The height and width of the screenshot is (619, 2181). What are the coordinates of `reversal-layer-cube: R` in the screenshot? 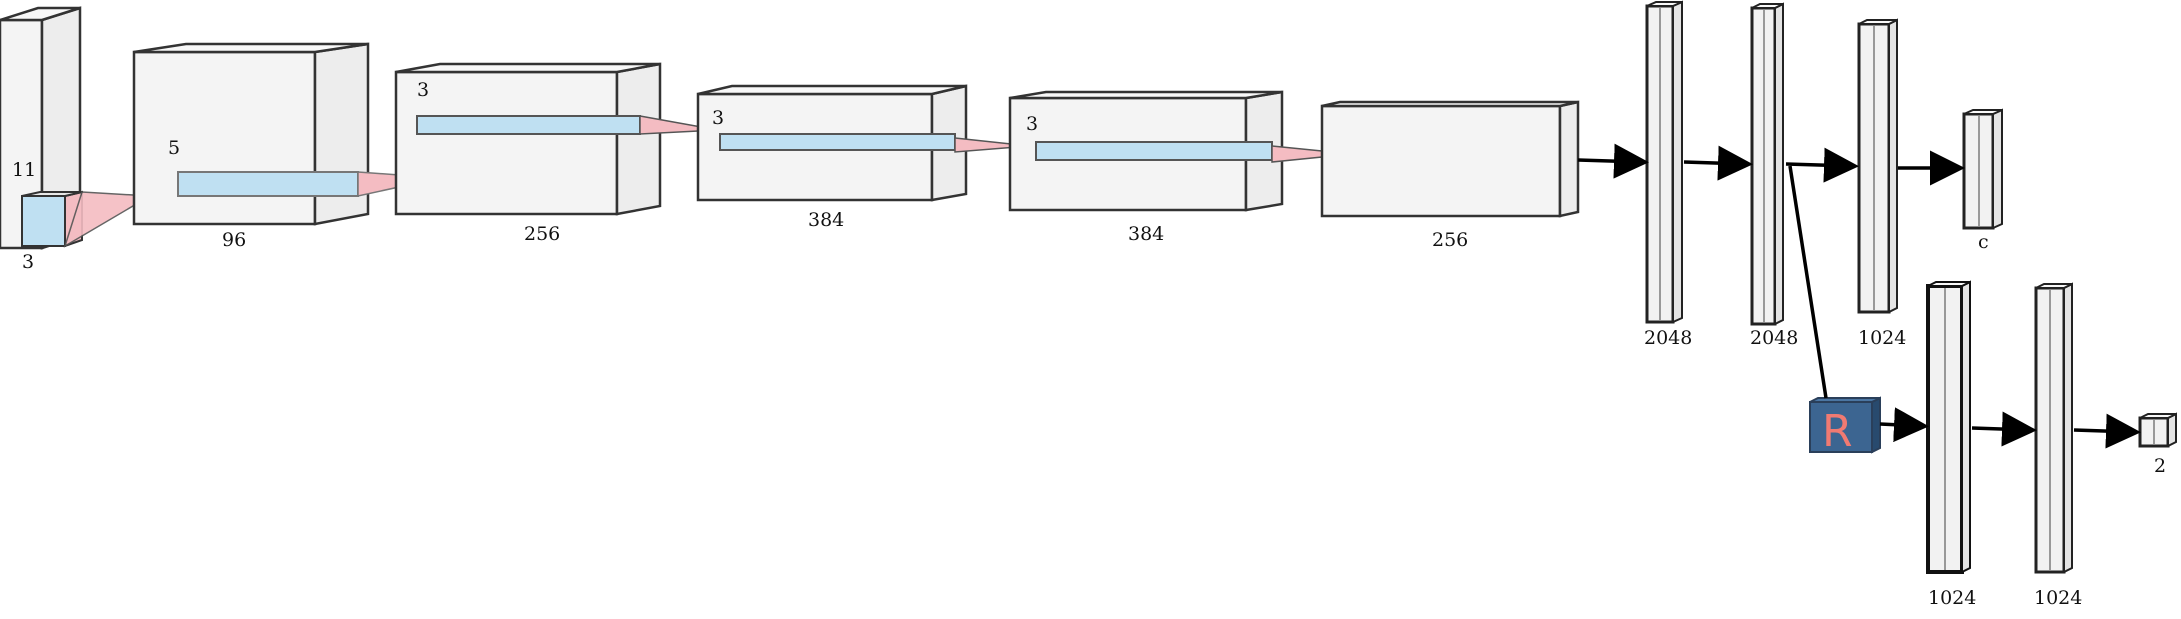 It's located at (1845, 426).